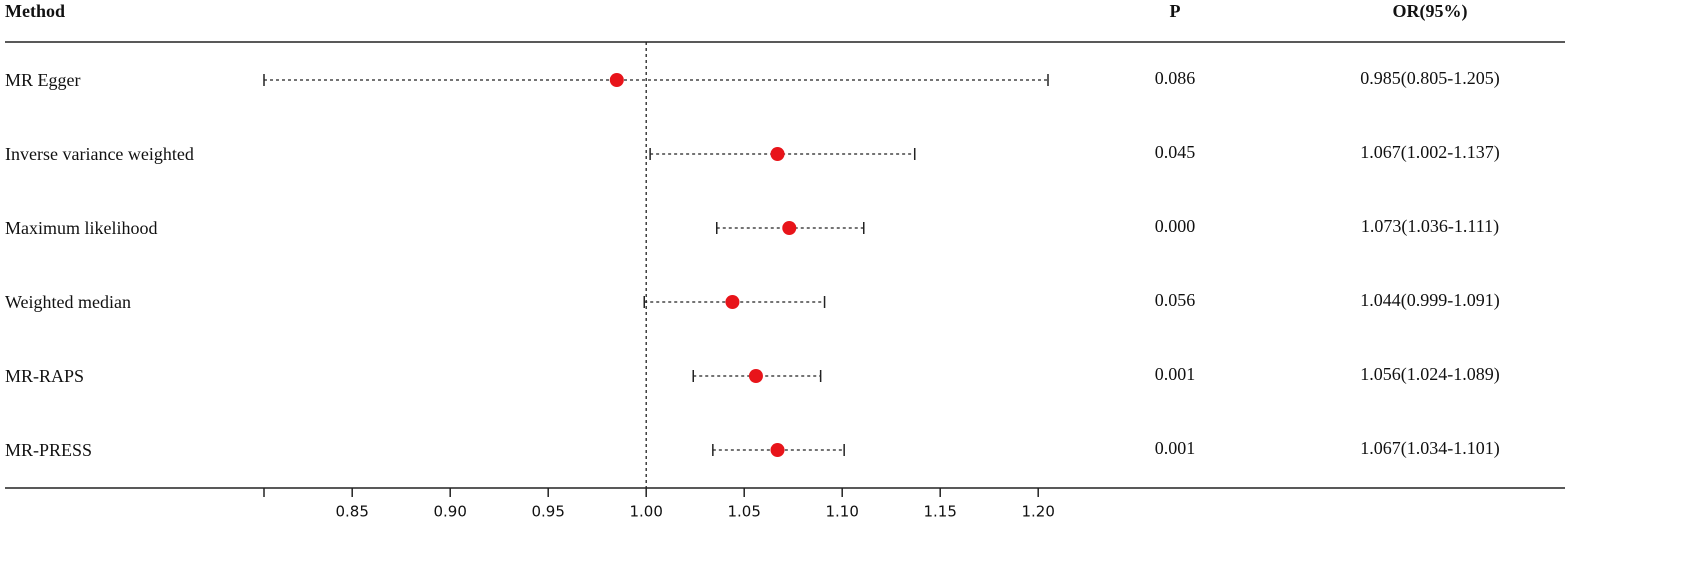  What do you see at coordinates (43, 80) in the screenshot?
I see `method-label: MR Egger` at bounding box center [43, 80].